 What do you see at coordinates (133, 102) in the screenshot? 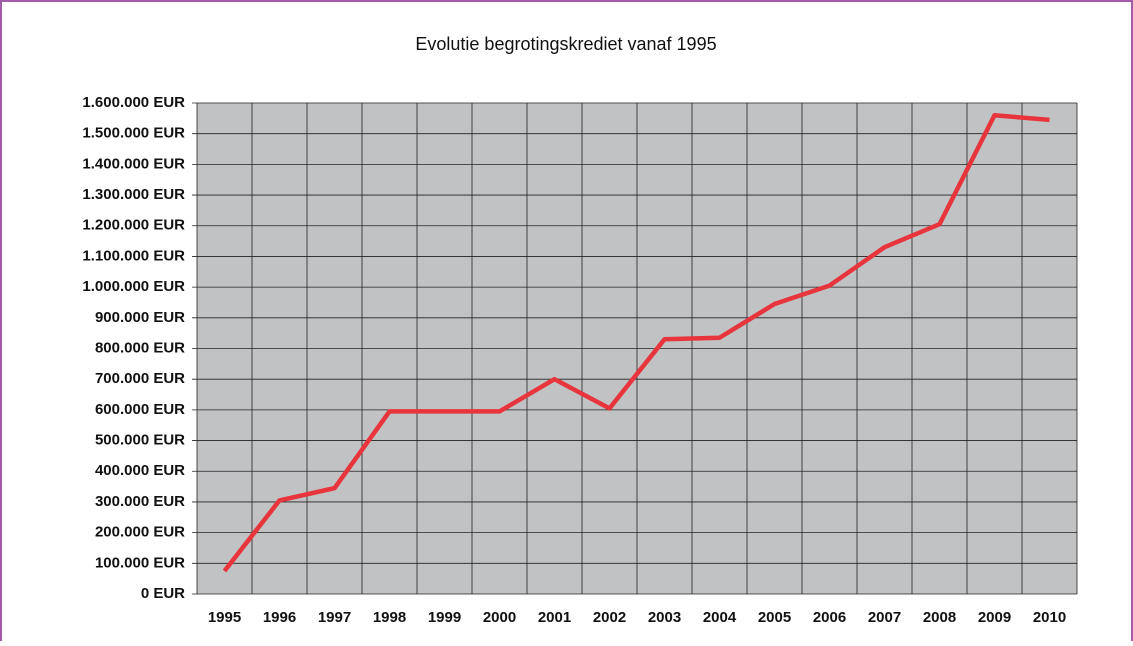
I see `y-tick-label: 1.600.000 EUR` at bounding box center [133, 102].